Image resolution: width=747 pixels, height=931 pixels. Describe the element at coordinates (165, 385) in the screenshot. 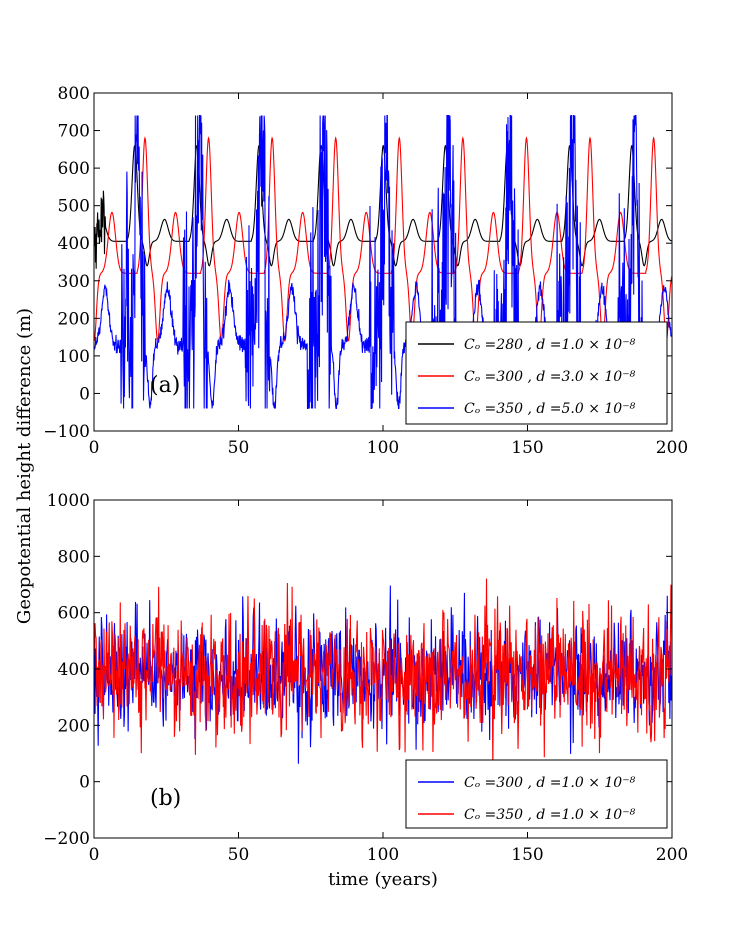

I see `panel-a-label: (a)` at that location.